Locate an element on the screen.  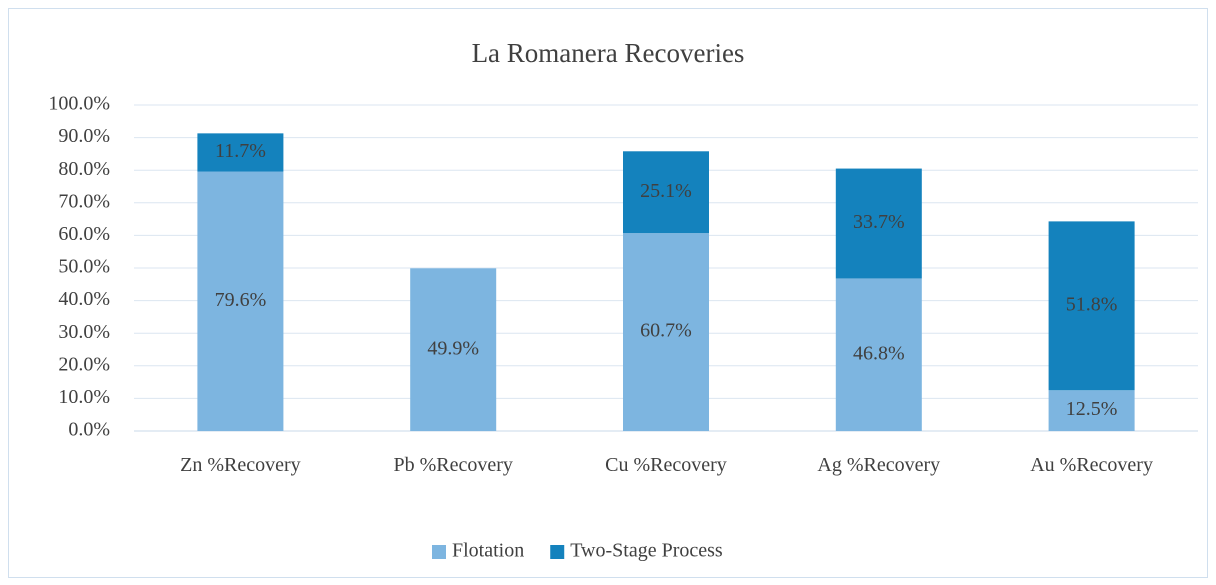
data-label: 12.5% is located at coordinates (1092, 409).